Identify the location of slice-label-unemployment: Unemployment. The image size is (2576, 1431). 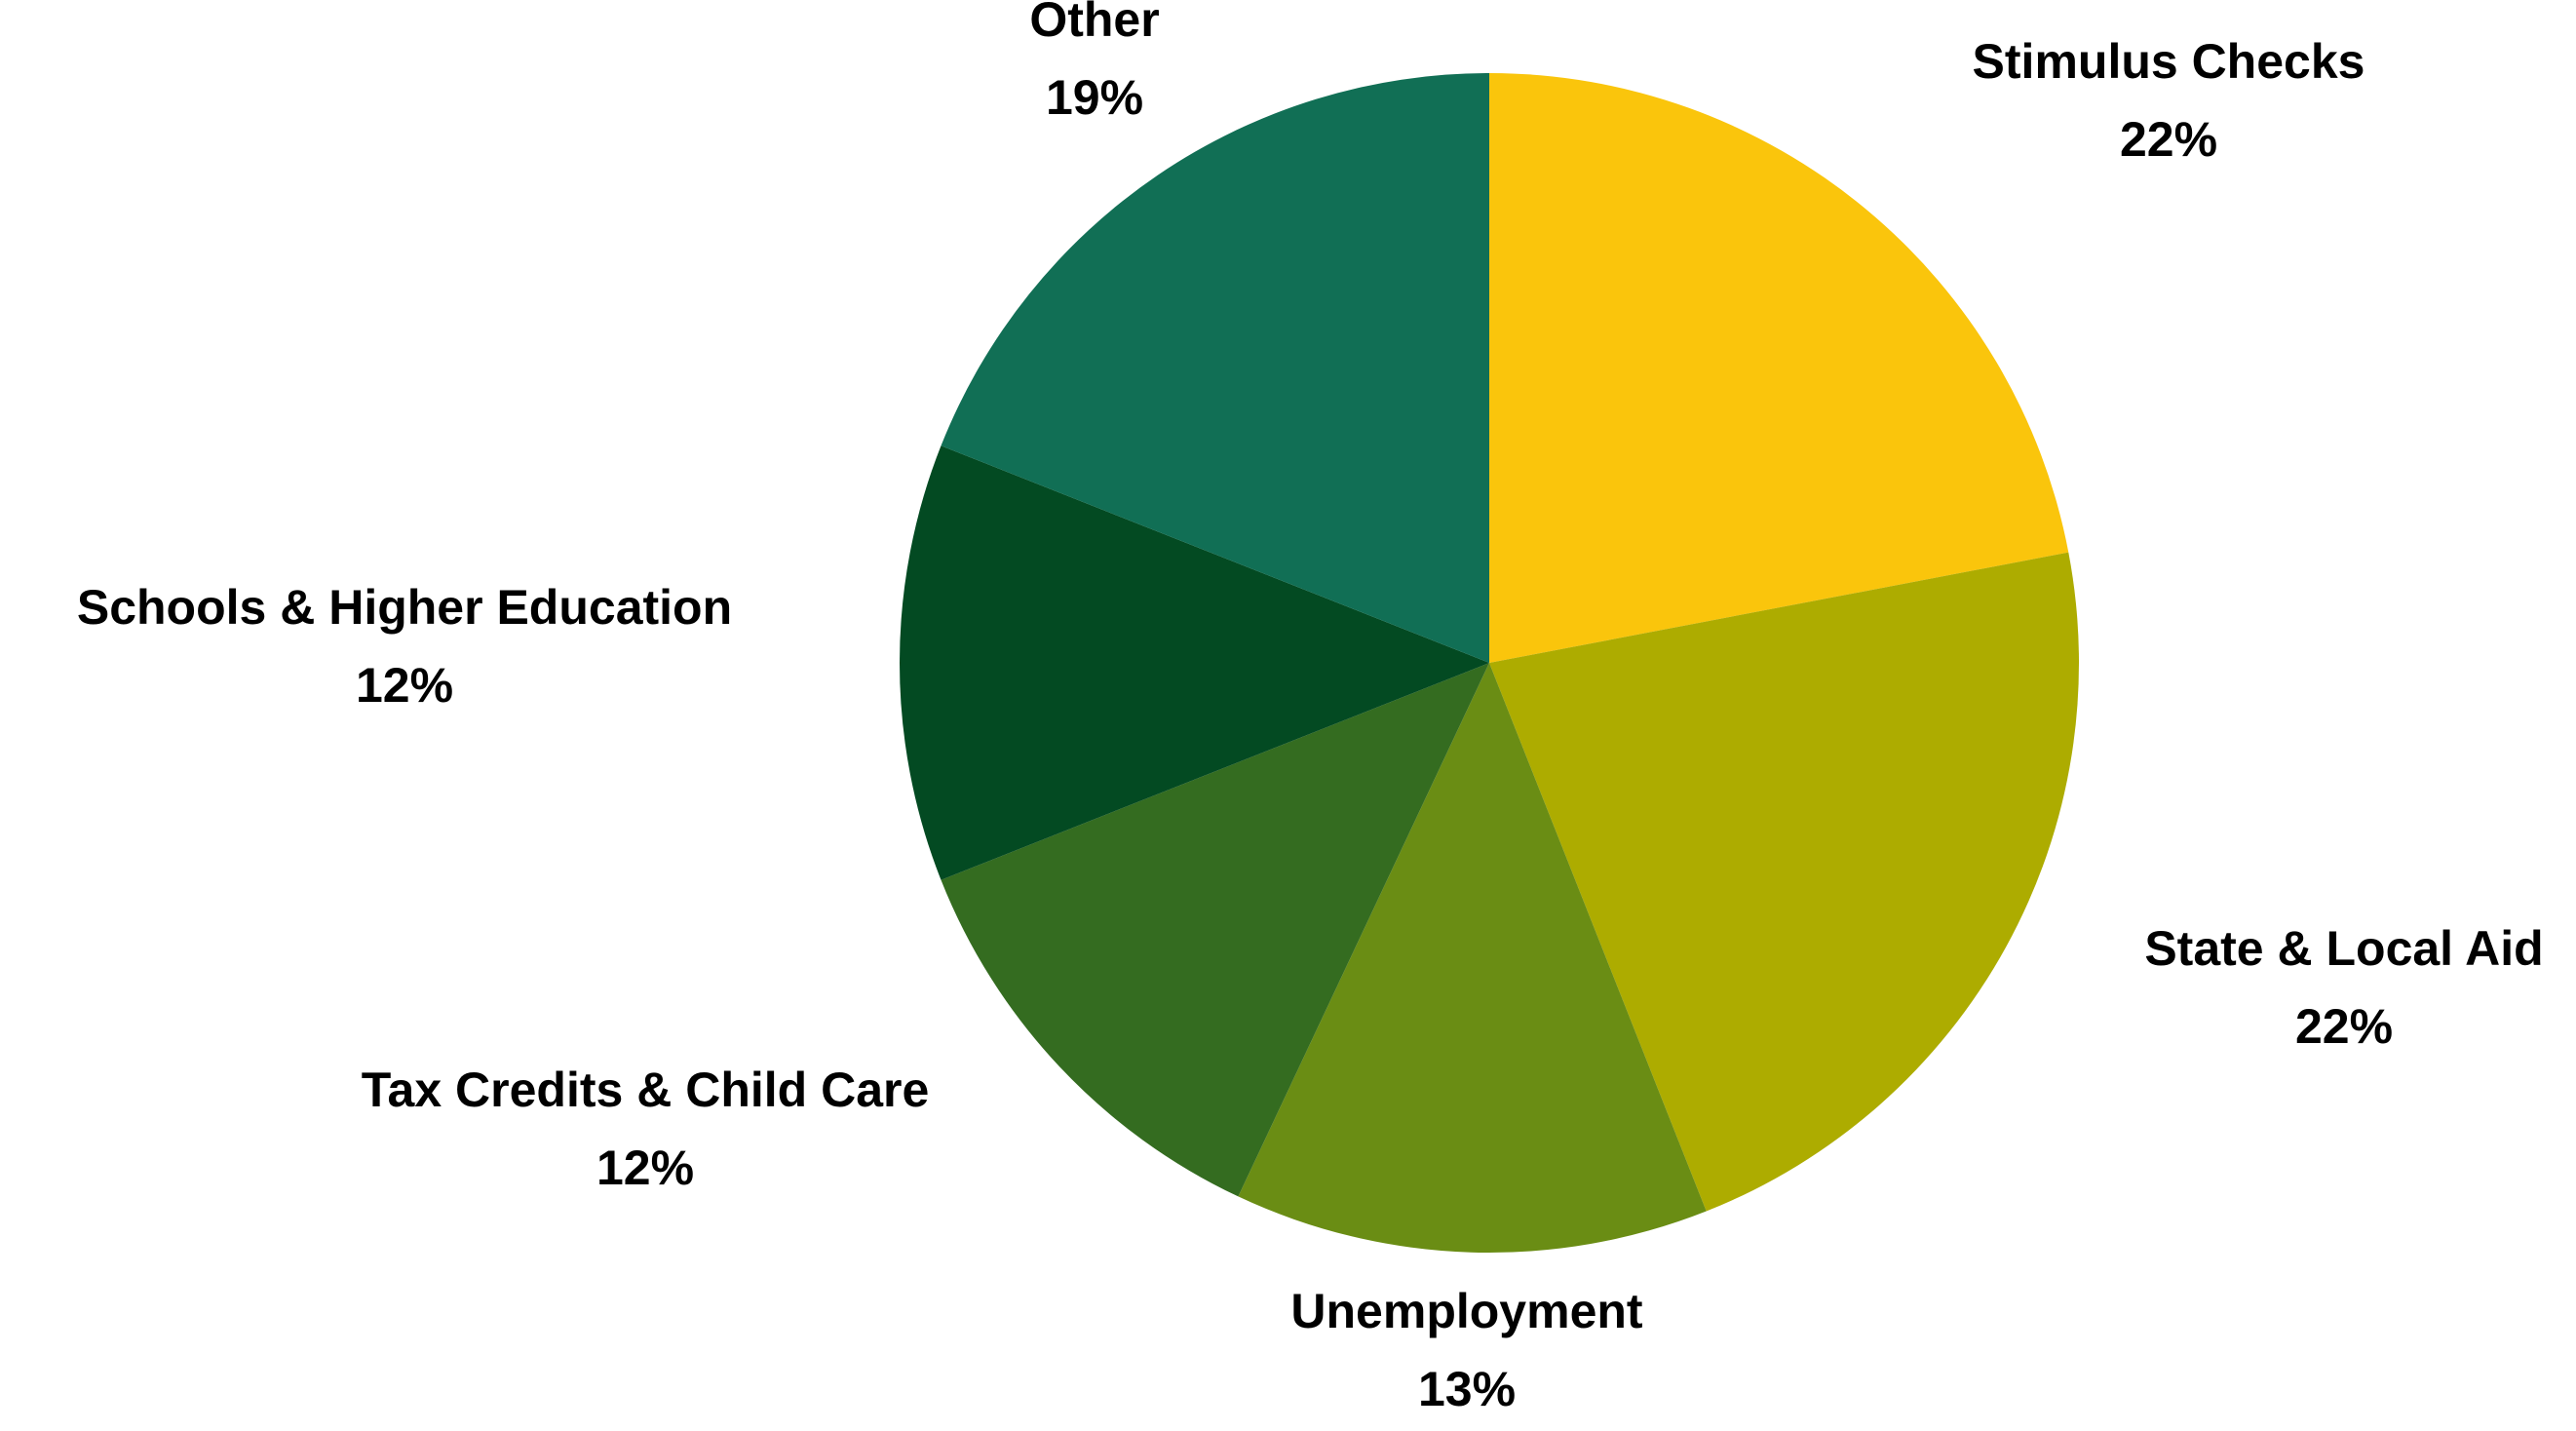
(1466, 1311).